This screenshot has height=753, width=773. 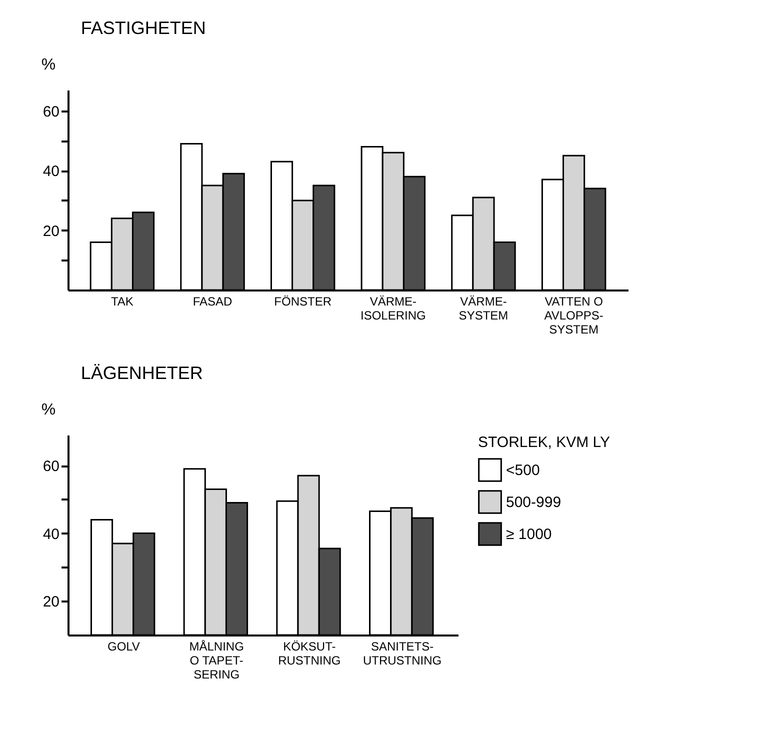 What do you see at coordinates (534, 502) in the screenshot?
I see `legend-label: 500-999` at bounding box center [534, 502].